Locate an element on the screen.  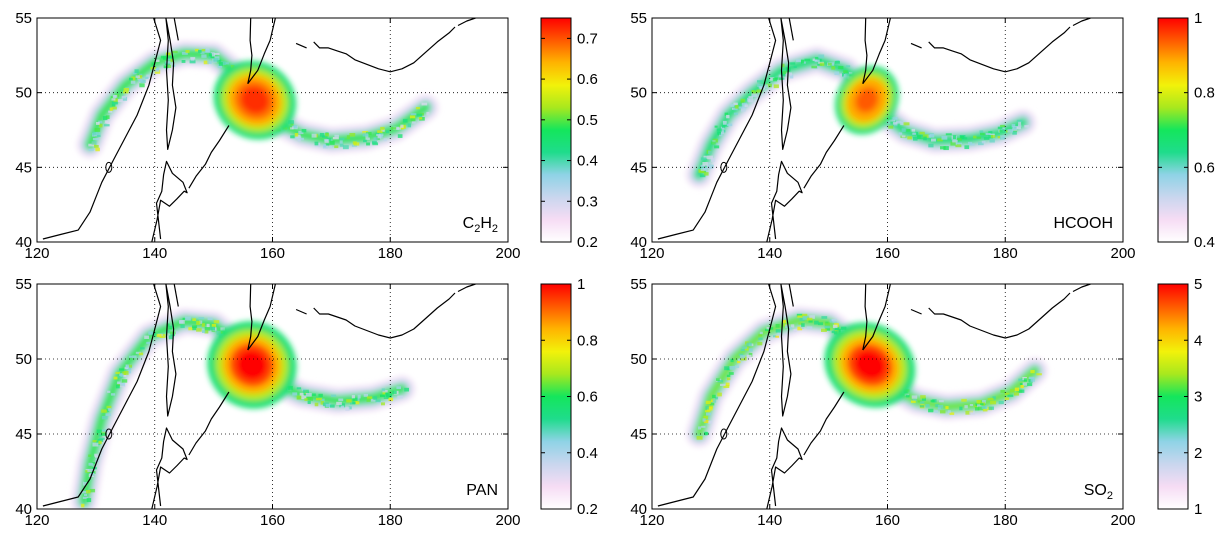
colorbar: 0.2 0.4 0.6 0.8 1 is located at coordinates (569, 397).